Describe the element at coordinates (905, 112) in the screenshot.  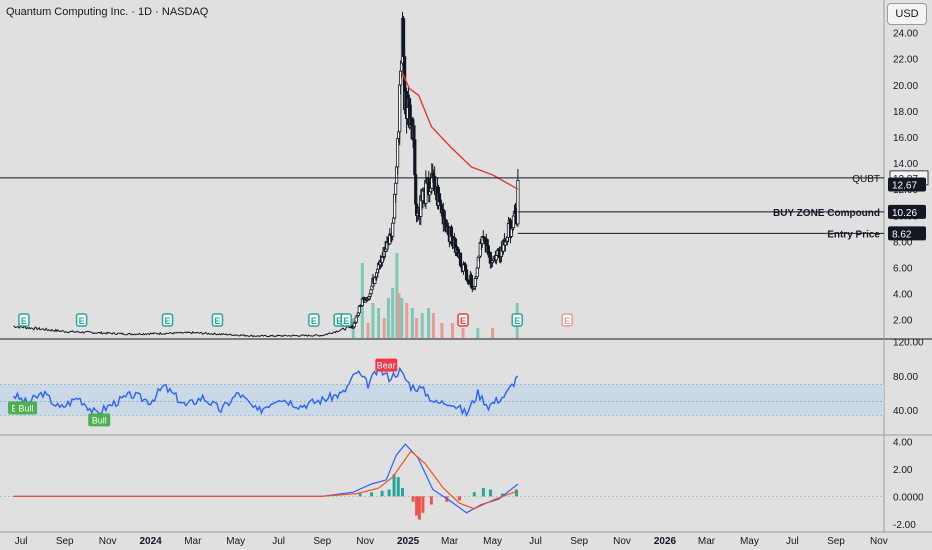
I see `price-tick-label: 18.00` at that location.